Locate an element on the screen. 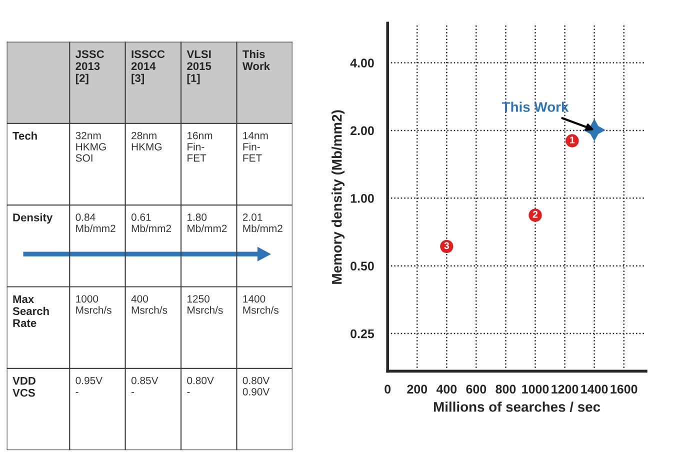  y-tick-label: 1.00 is located at coordinates (362, 198).